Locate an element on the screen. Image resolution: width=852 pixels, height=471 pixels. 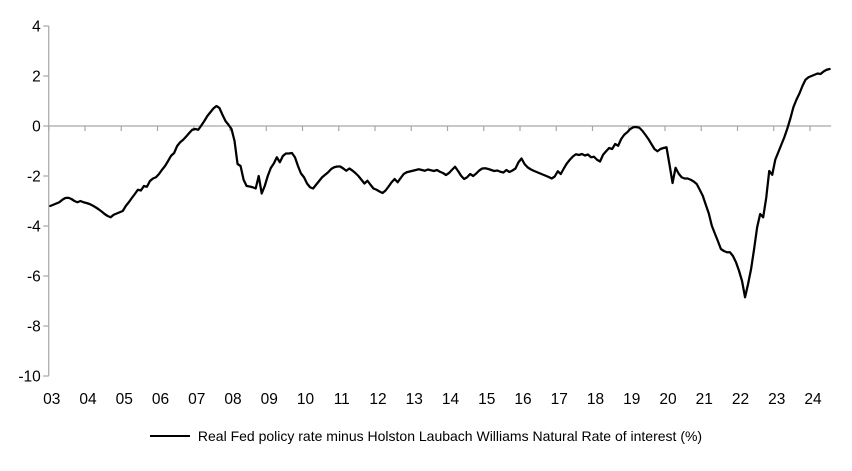
x-tick-label: 12 is located at coordinates (377, 399).